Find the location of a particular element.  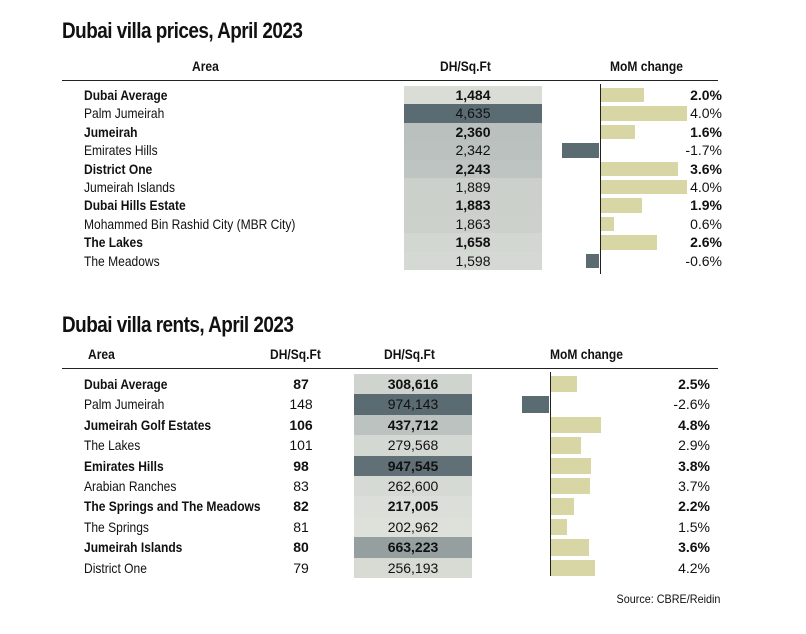

row-price: 1,883 is located at coordinates (473, 205).